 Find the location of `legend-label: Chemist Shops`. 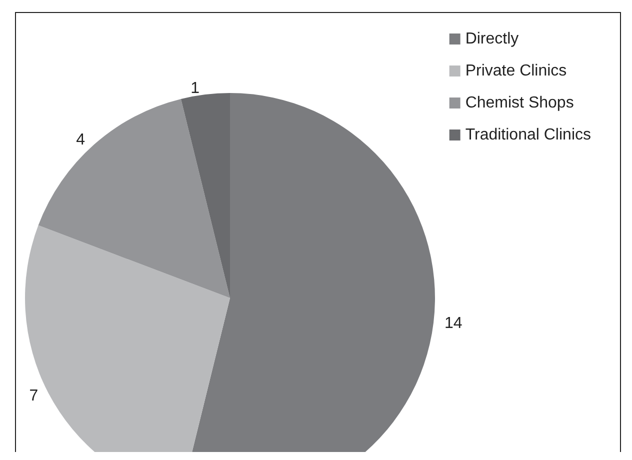

legend-label: Chemist Shops is located at coordinates (519, 103).